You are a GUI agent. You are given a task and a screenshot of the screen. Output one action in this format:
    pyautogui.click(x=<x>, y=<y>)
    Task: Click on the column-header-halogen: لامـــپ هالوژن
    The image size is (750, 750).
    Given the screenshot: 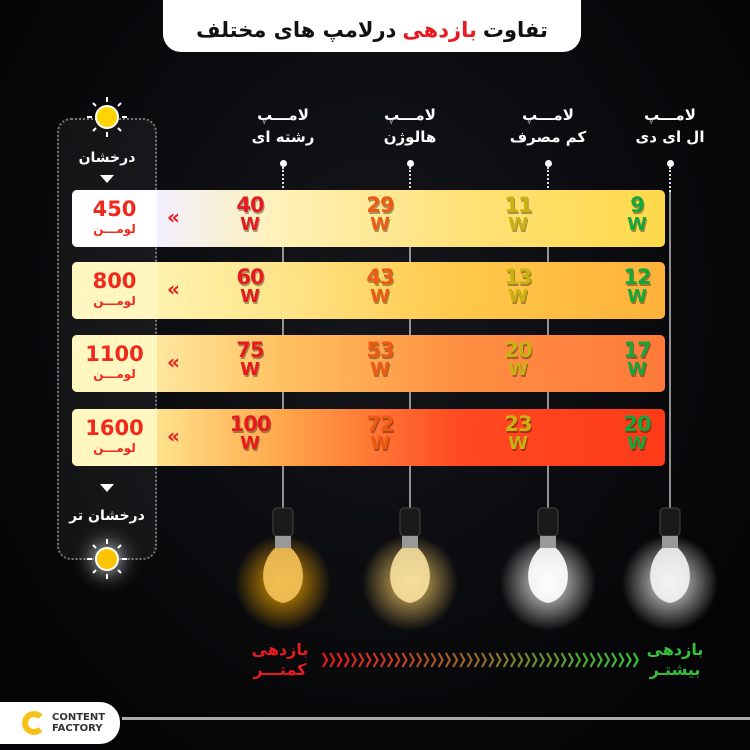 What is the action you would take?
    pyautogui.click(x=410, y=126)
    